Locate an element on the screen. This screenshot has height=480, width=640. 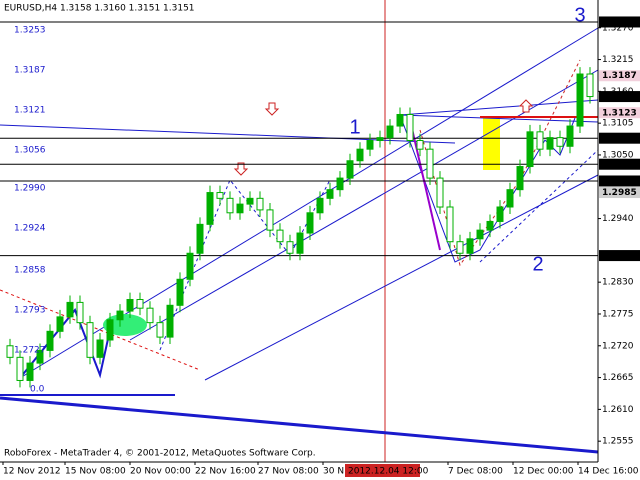
target-zone is located at coordinates (491, 143).